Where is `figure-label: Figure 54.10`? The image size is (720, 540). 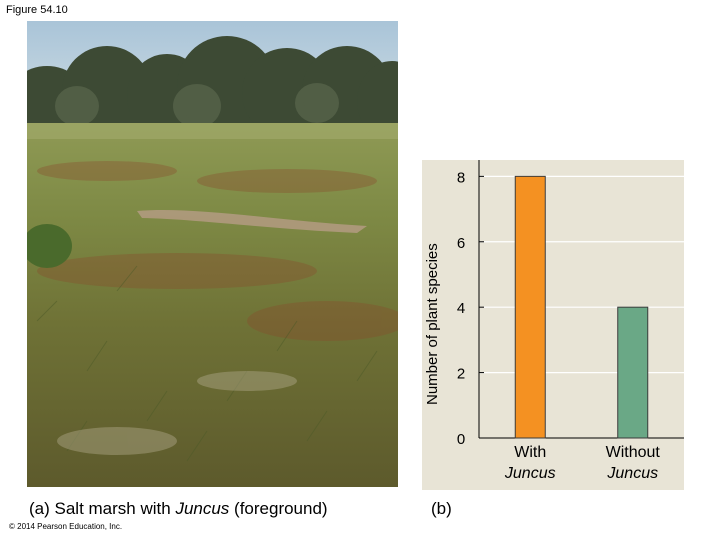 figure-label: Figure 54.10 is located at coordinates (37, 10).